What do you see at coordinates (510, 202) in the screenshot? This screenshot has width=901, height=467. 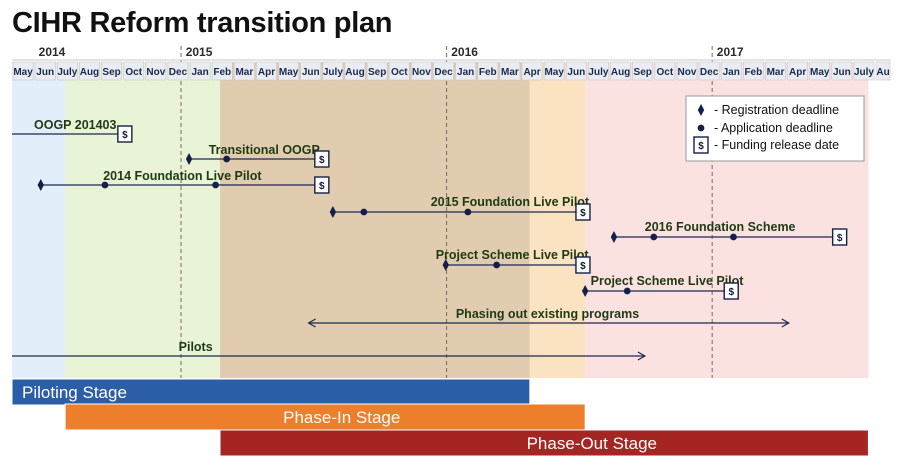 I see `event-label: 2015 Foundation Live Pilot` at bounding box center [510, 202].